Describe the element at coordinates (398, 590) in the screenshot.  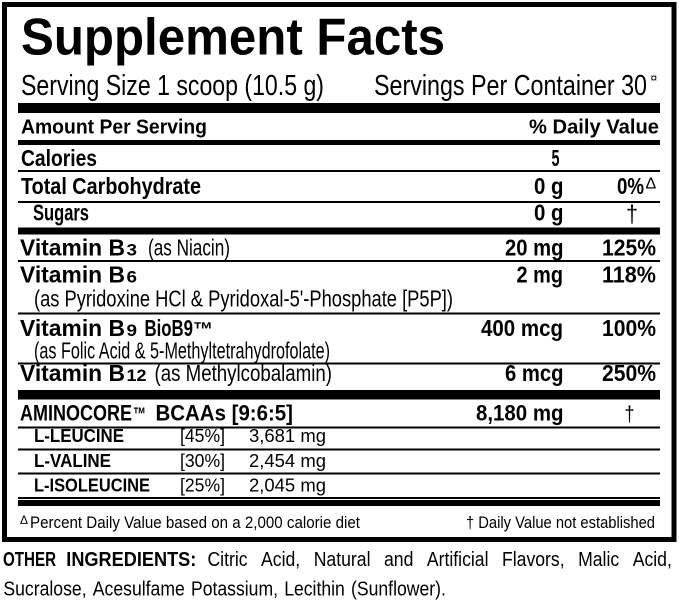
I see `svg-text: (Sunflower).` at that location.